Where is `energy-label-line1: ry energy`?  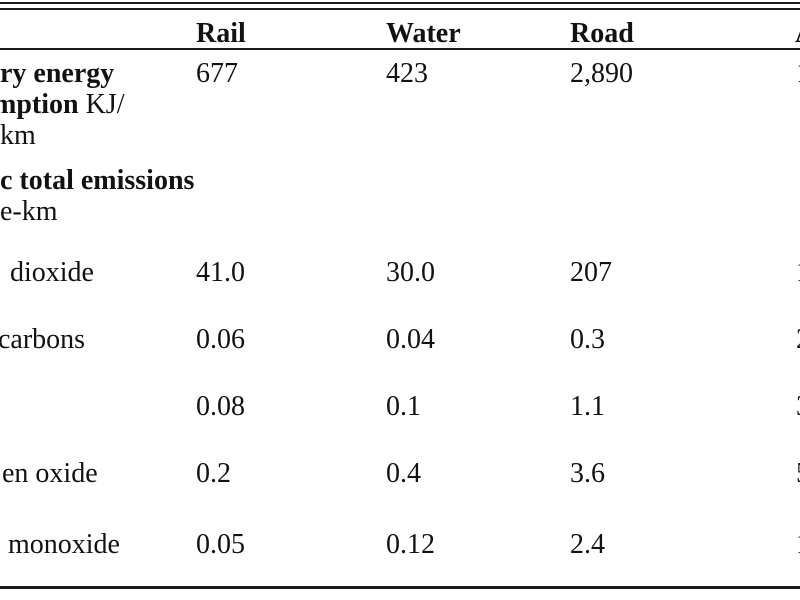 energy-label-line1: ry energy is located at coordinates (57, 73).